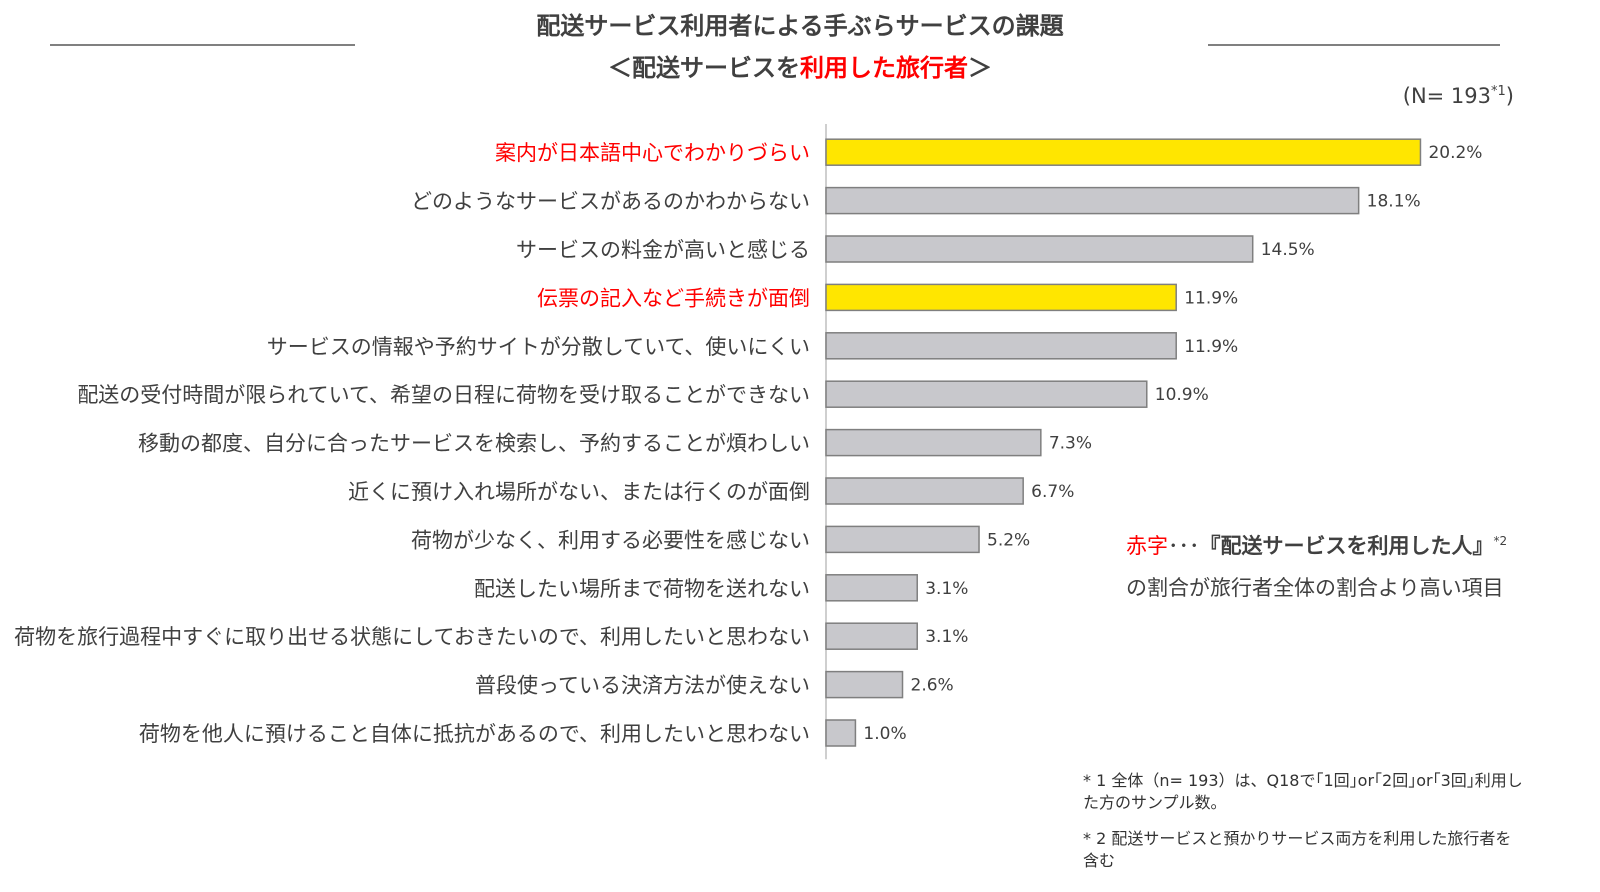 Image resolution: width=1600 pixels, height=892 pixels. Describe the element at coordinates (1509, 96) in the screenshot. I see `sample-size-close: )` at that location.